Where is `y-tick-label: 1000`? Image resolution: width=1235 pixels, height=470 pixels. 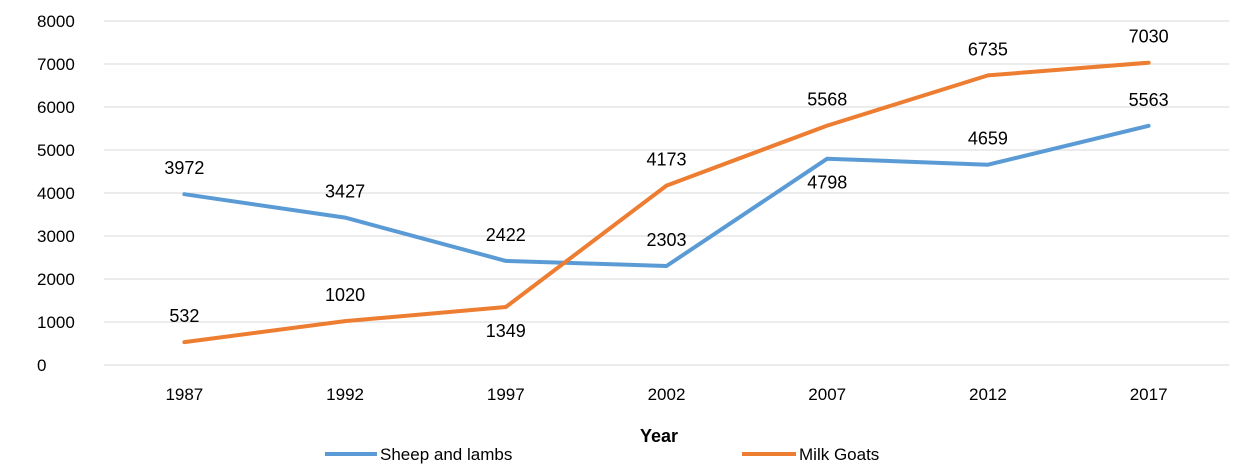
y-tick-label: 1000 is located at coordinates (56, 322).